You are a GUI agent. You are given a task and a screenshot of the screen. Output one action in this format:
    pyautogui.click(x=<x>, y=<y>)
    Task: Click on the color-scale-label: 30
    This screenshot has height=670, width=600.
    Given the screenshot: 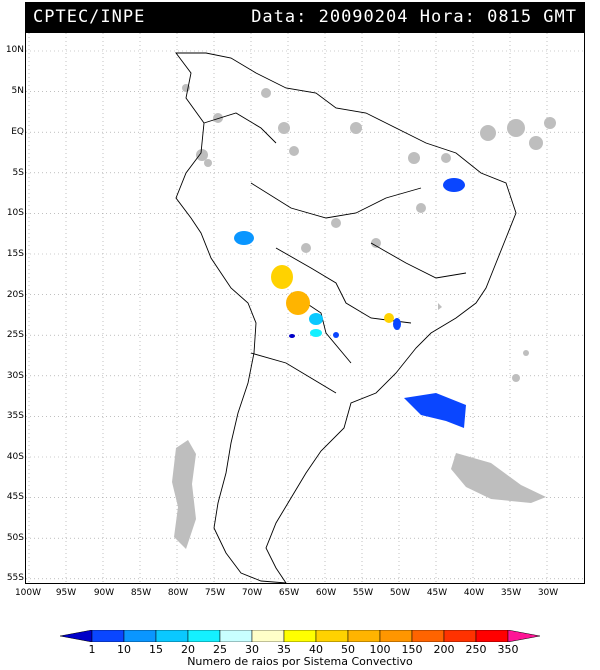 What is the action you would take?
    pyautogui.click(x=252, y=649)
    